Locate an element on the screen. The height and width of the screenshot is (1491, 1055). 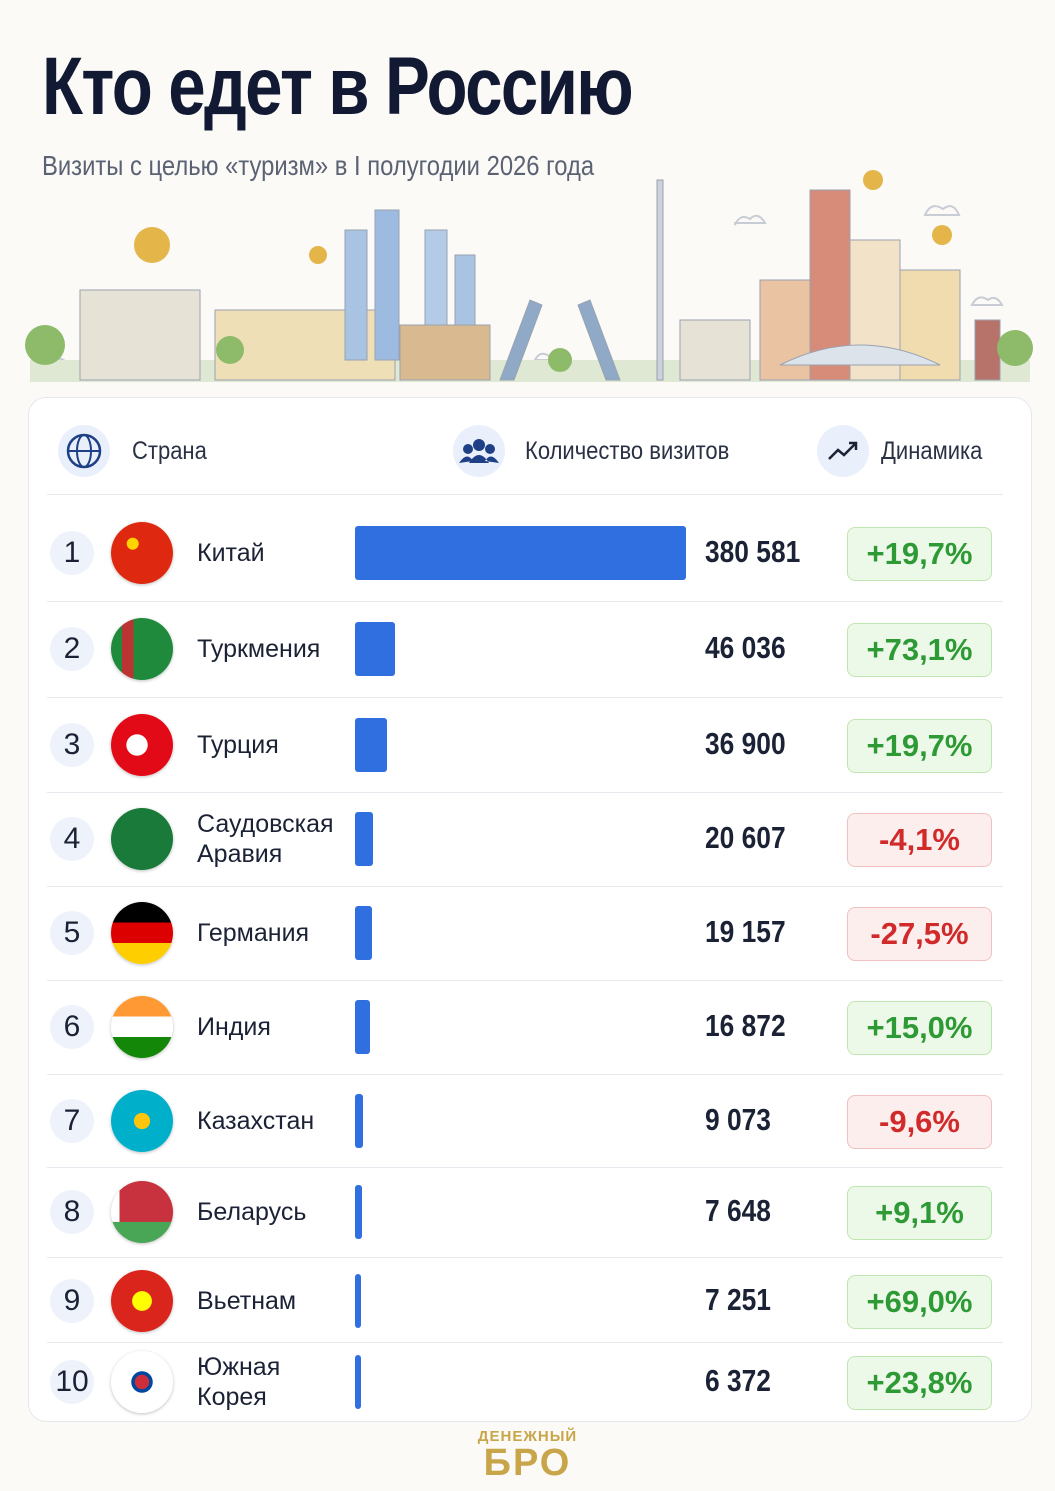
title: Кто едет в Россию is located at coordinates (338, 86).